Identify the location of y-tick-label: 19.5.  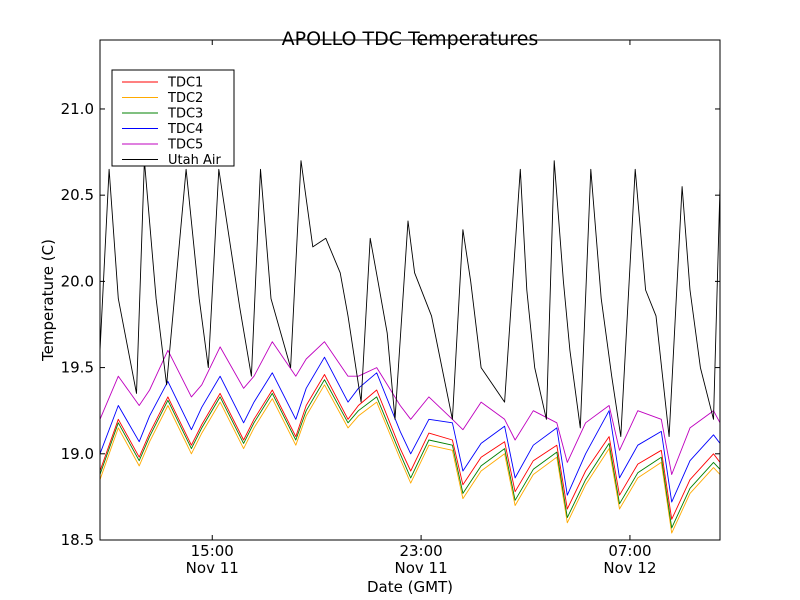
(77, 368).